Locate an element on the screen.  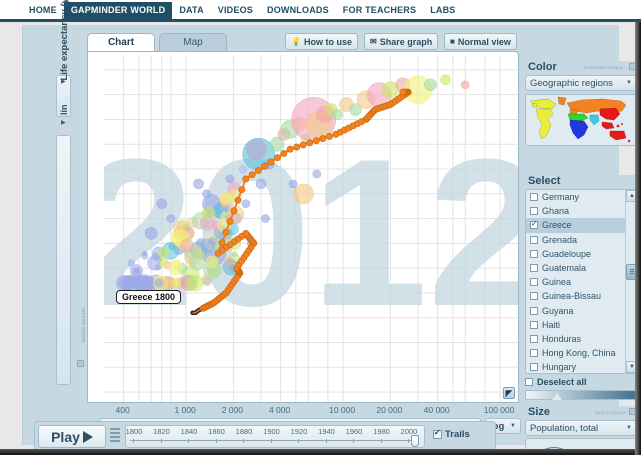
year-label-1960: 1960 is located at coordinates (354, 431).